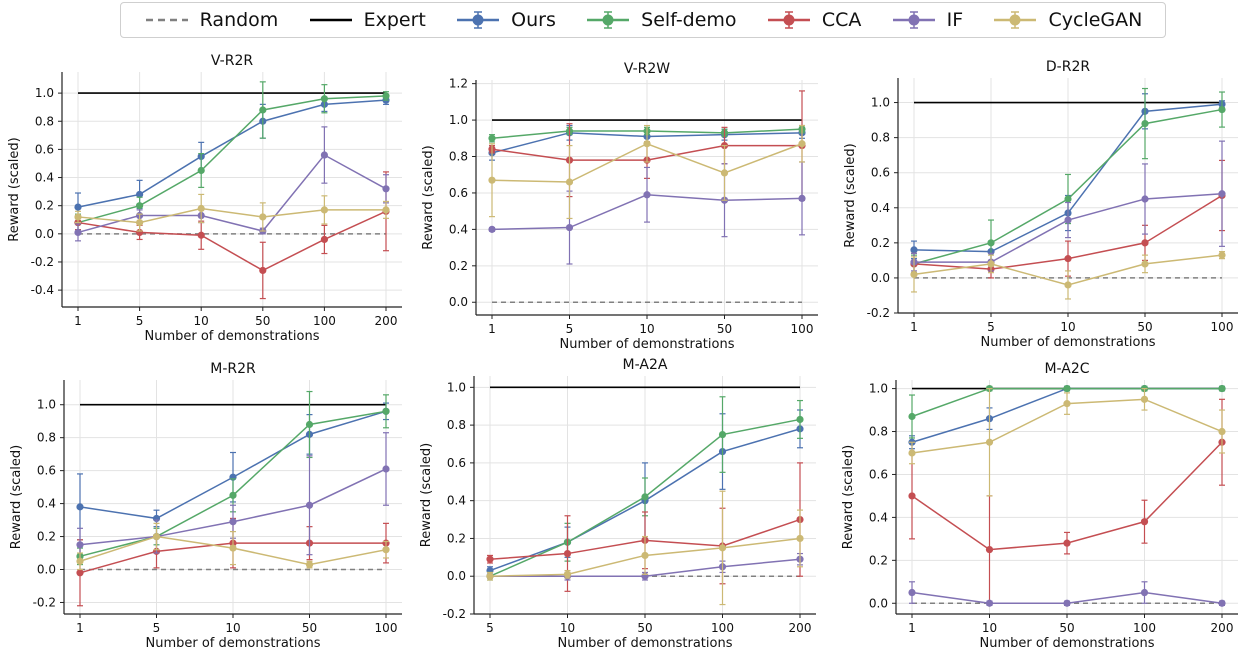  I want to click on legend-item: Ours, so click(505, 20).